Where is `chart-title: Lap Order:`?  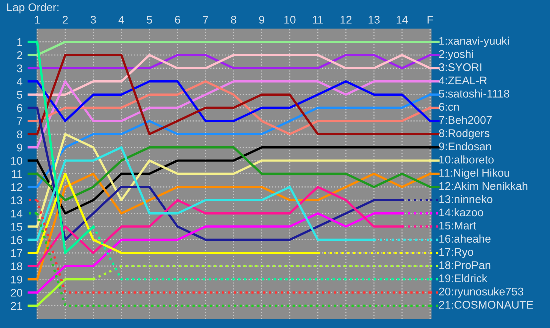 chart-title: Lap Order: is located at coordinates (33, 8).